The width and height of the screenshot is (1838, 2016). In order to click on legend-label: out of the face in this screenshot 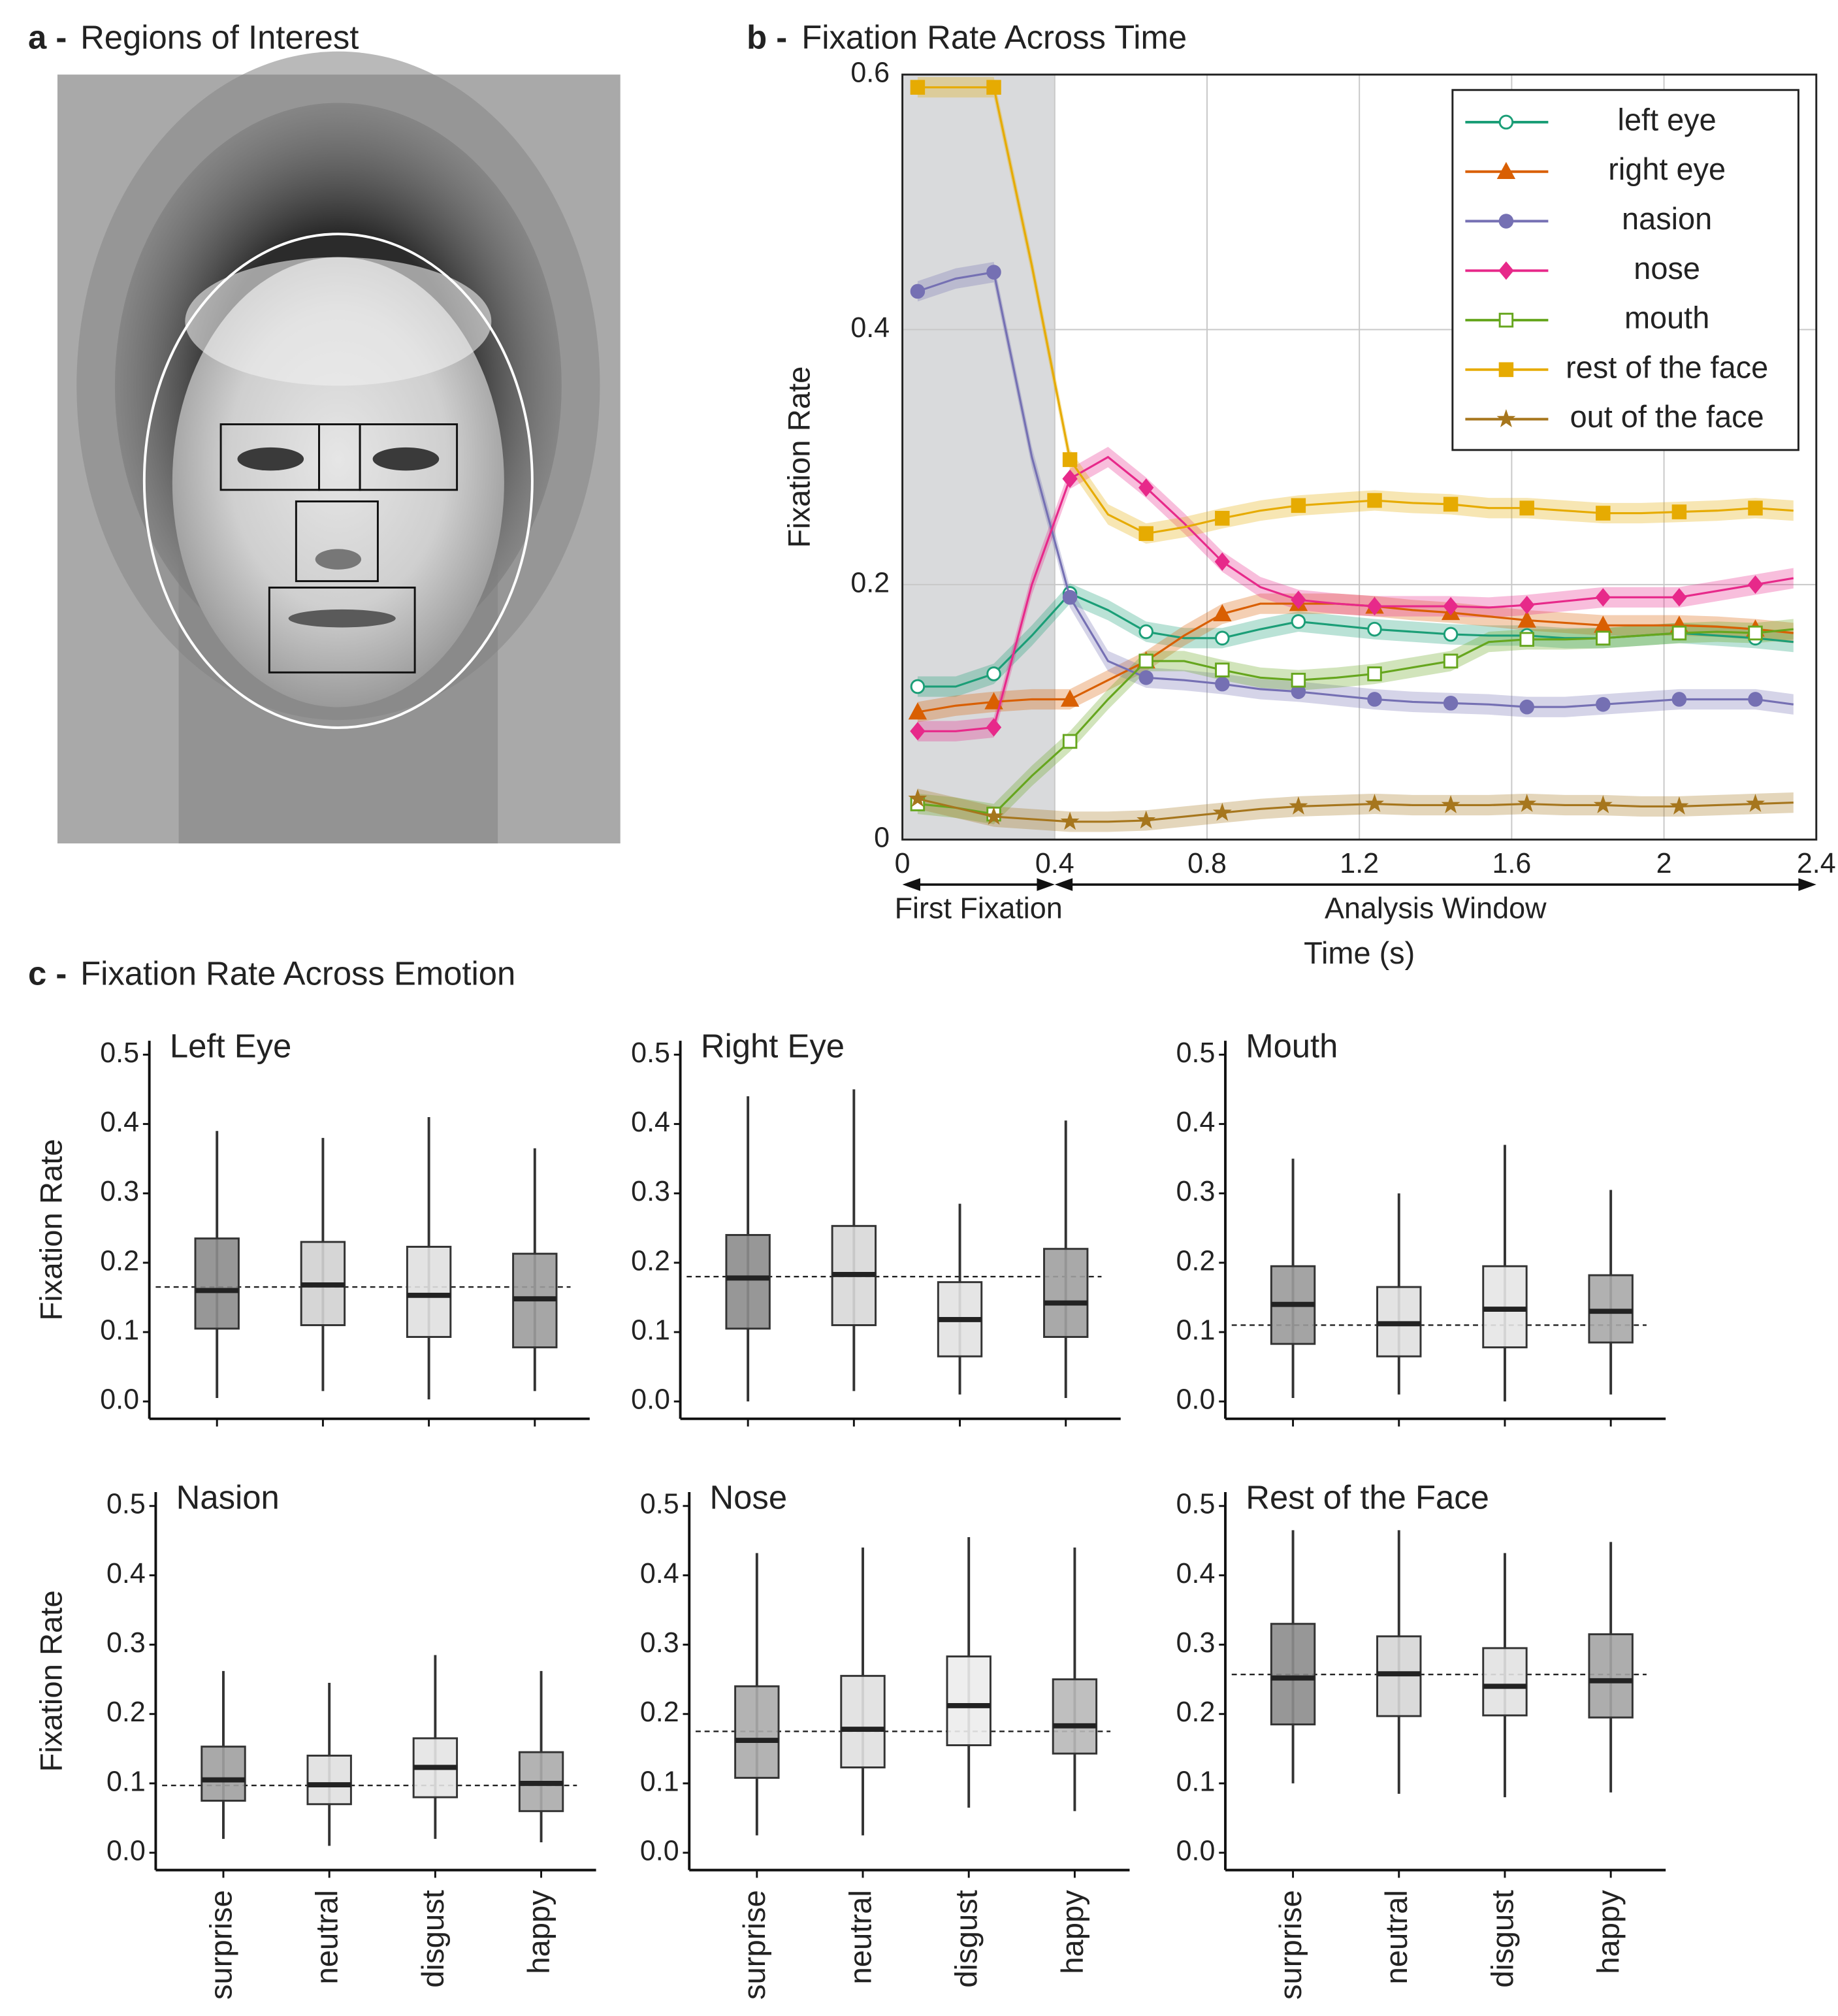, I will do `click(1667, 416)`.